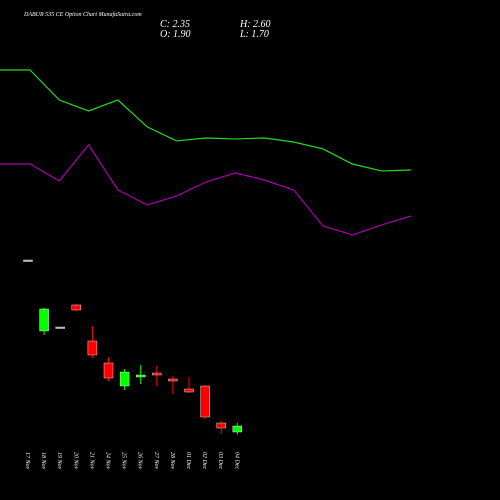 The height and width of the screenshot is (500, 500). Describe the element at coordinates (236, 460) in the screenshot. I see `x-tick-label: 04 Dec` at that location.